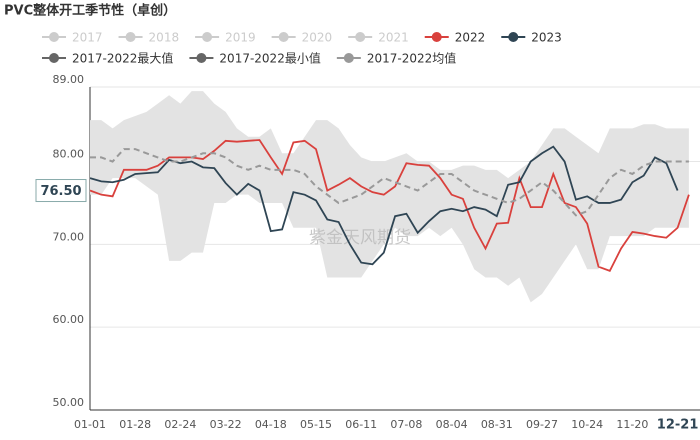 The width and height of the screenshot is (700, 440). Describe the element at coordinates (361, 424) in the screenshot. I see `x-tick-label: 06-11` at that location.